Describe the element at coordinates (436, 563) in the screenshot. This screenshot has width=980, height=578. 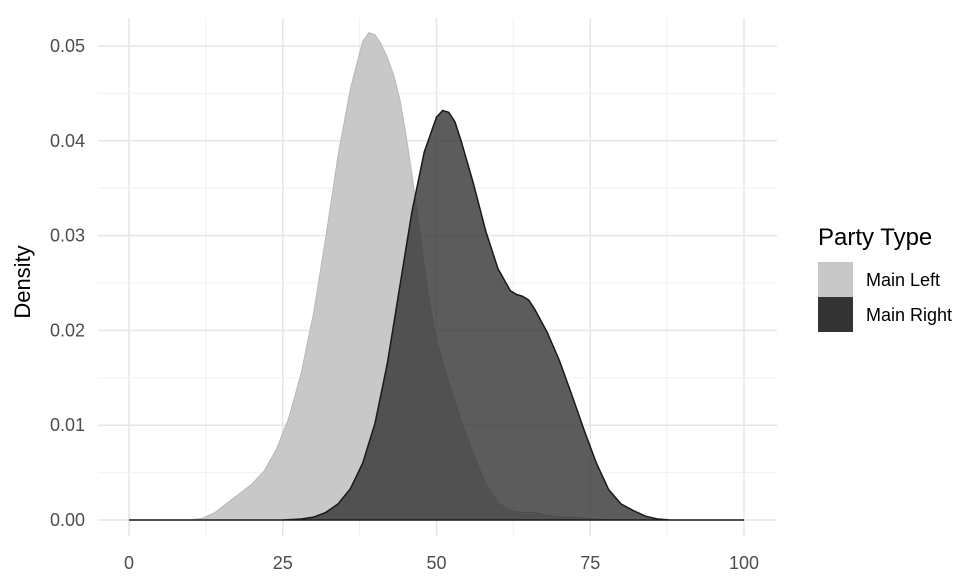
I see `x-tick-label: 50` at that location.